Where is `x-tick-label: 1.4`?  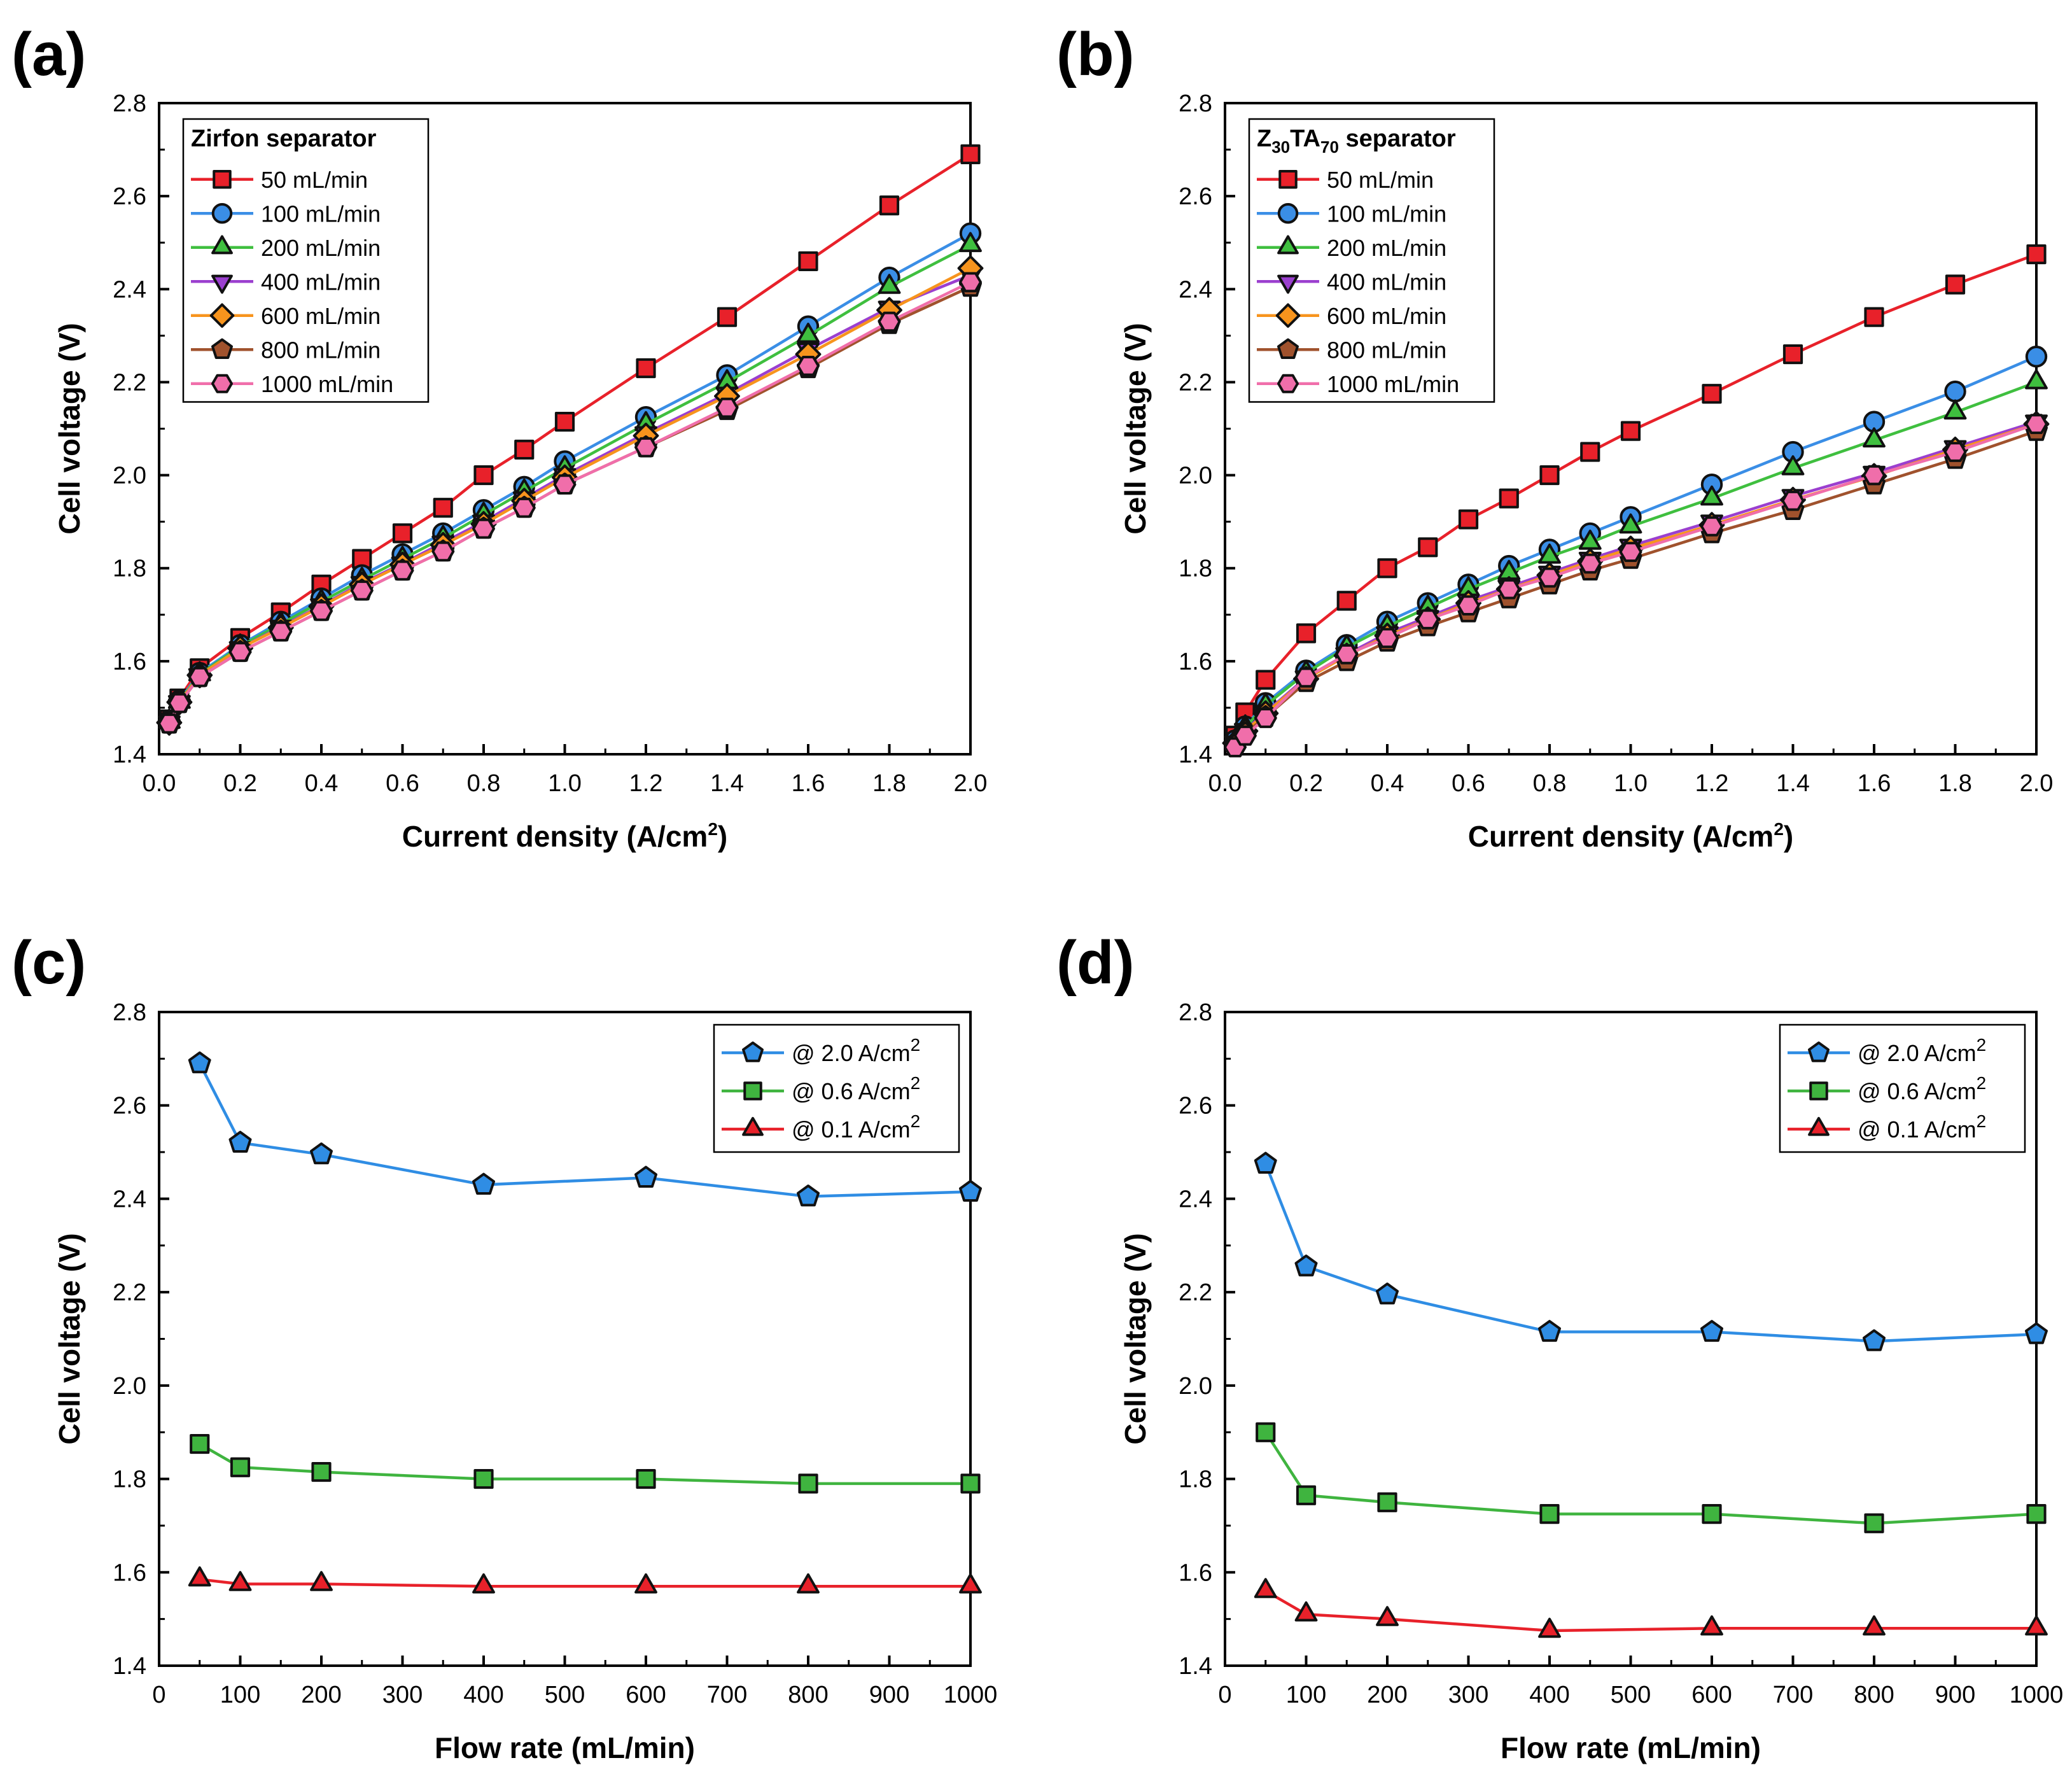
x-tick-label: 1.4 is located at coordinates (727, 783).